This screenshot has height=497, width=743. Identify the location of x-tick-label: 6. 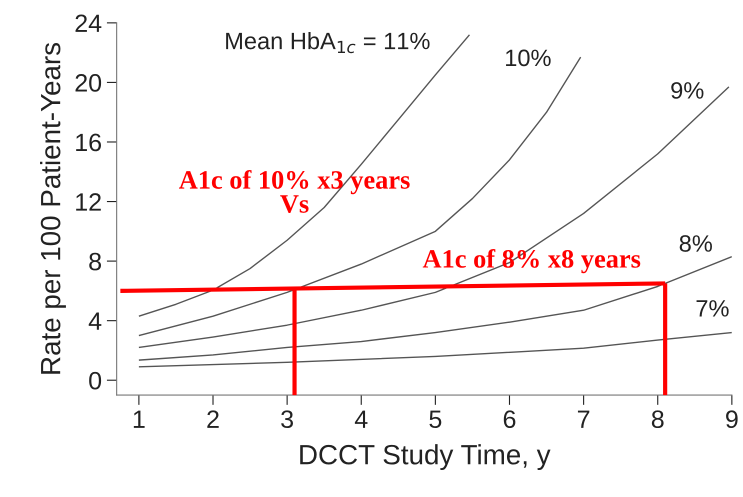
(510, 419).